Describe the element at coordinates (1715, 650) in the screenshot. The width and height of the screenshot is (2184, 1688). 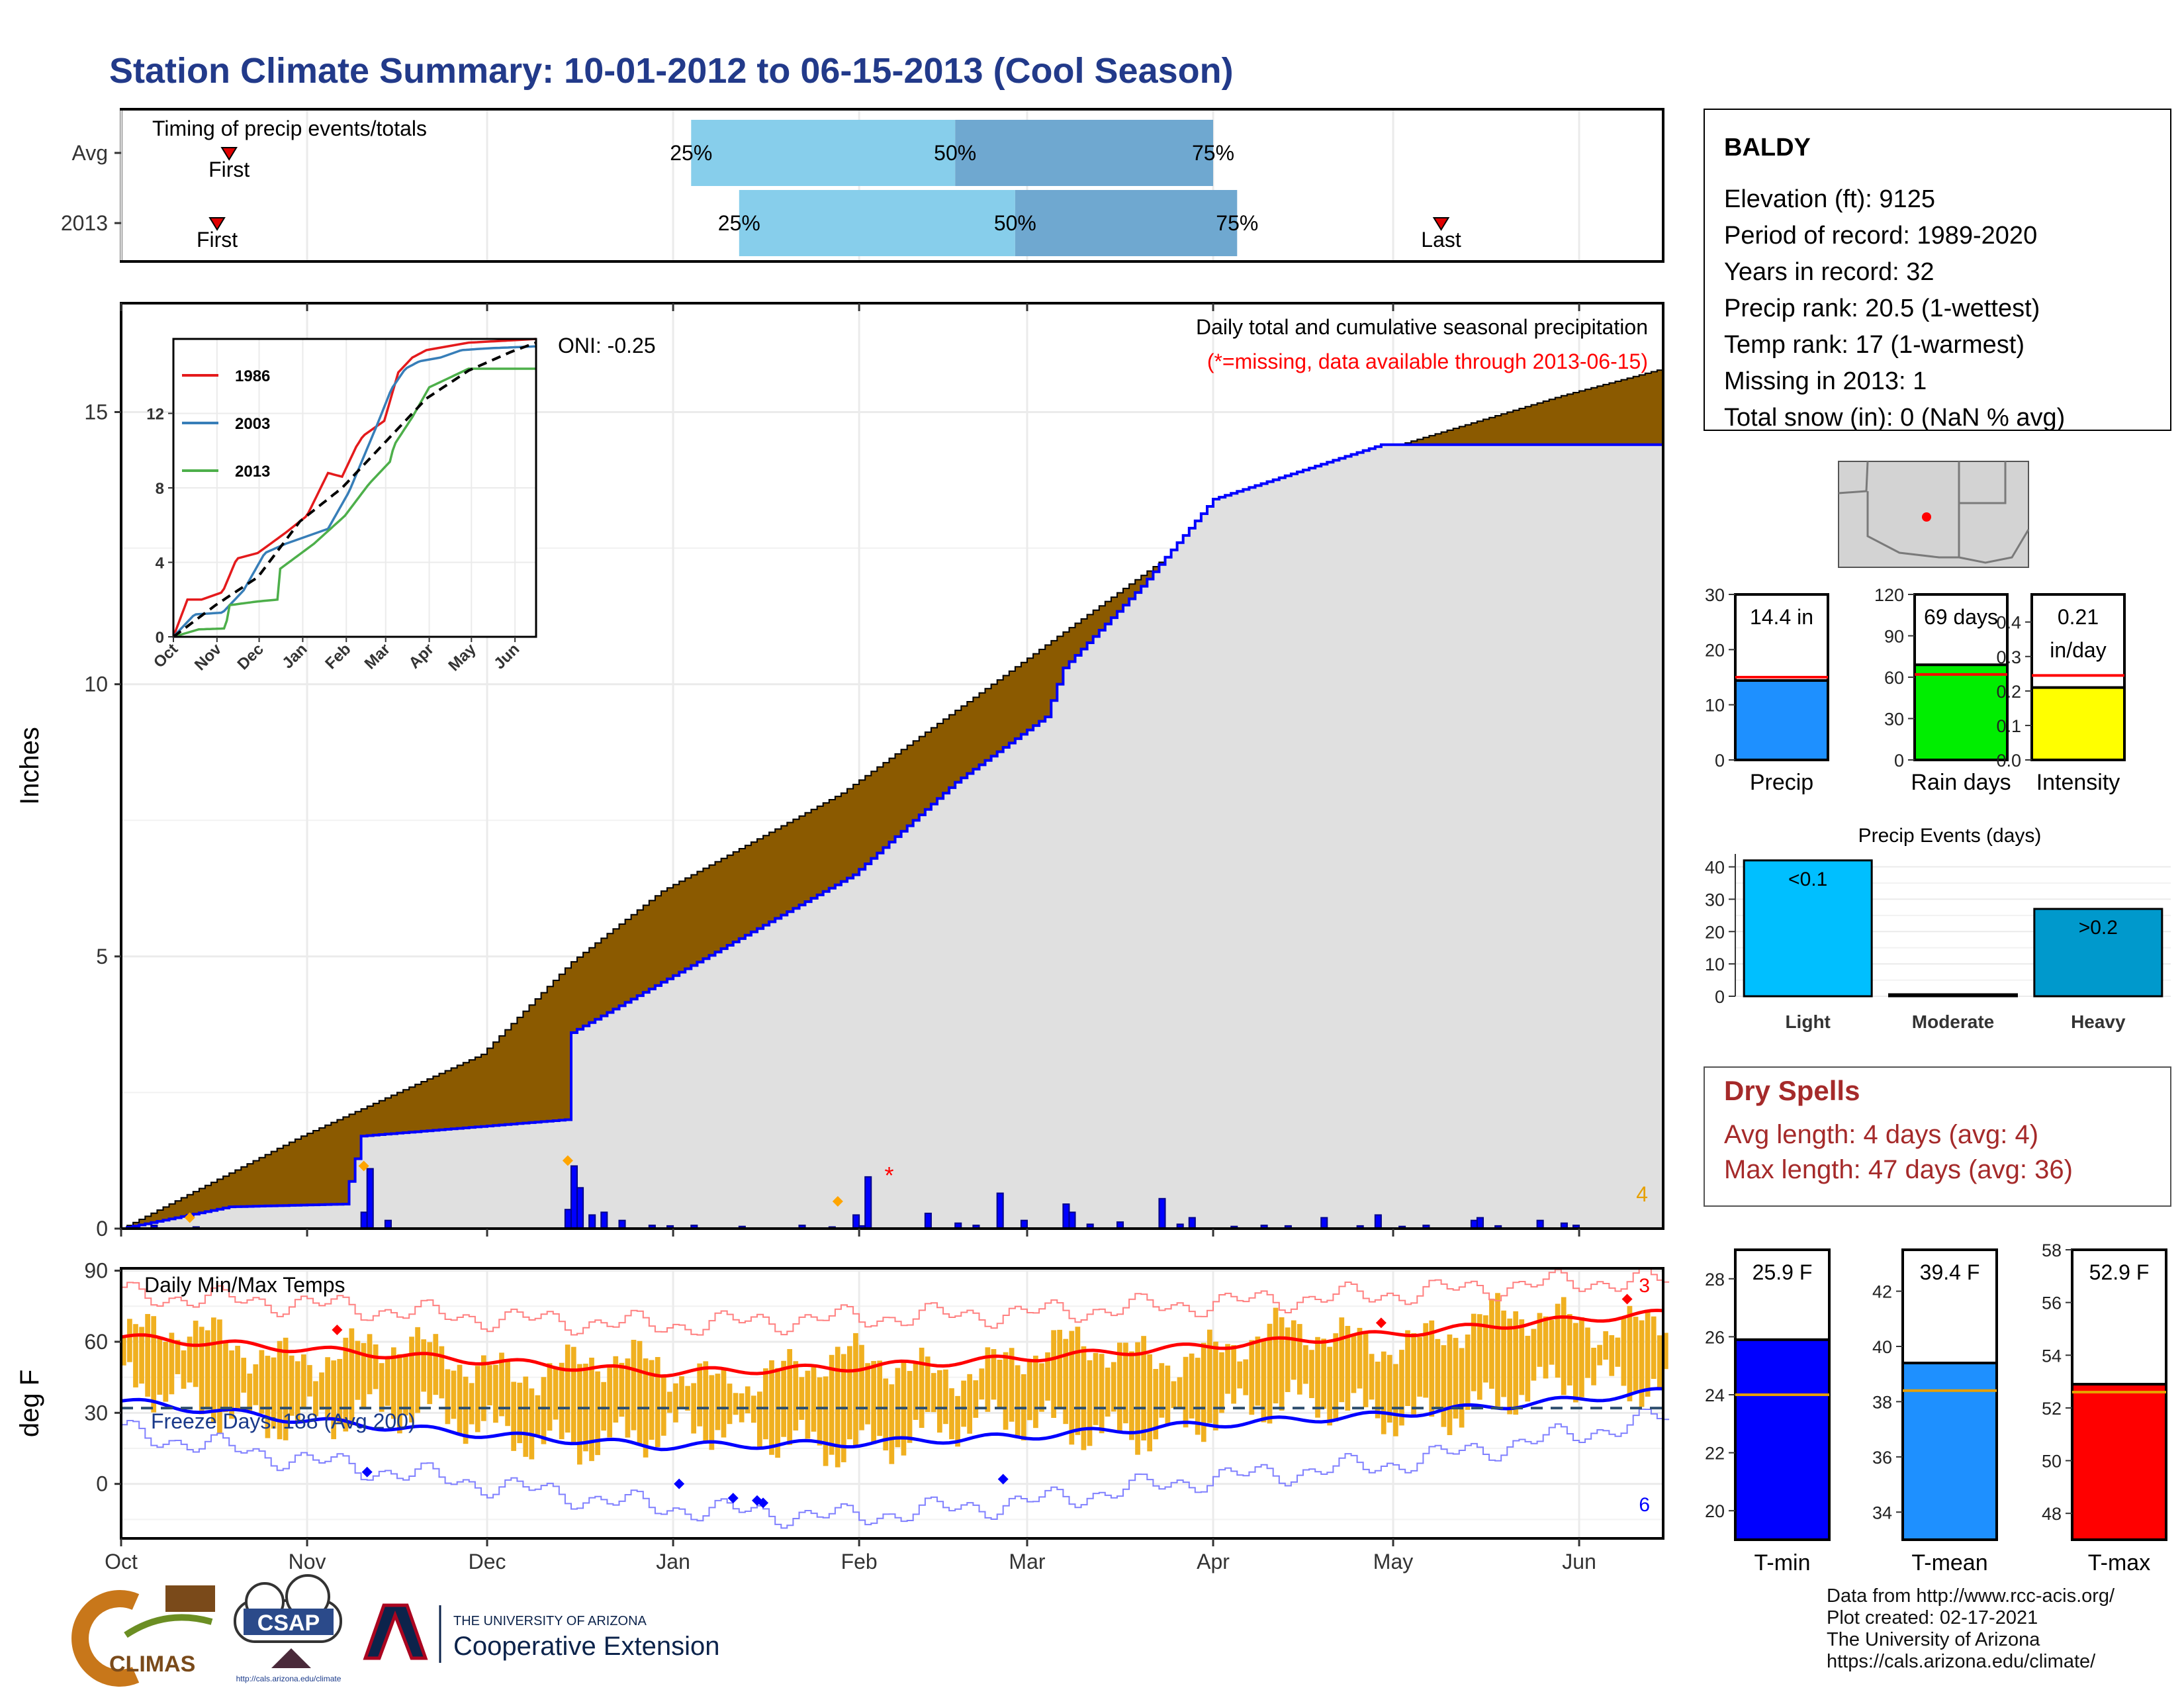
I see `summary-ytick-label: 20` at that location.